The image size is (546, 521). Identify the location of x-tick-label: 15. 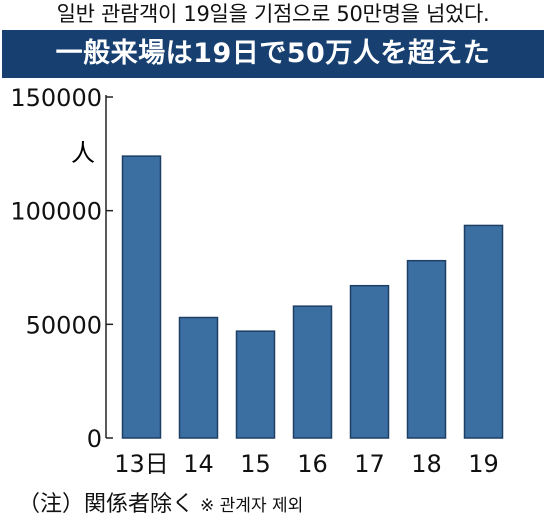
(255, 464).